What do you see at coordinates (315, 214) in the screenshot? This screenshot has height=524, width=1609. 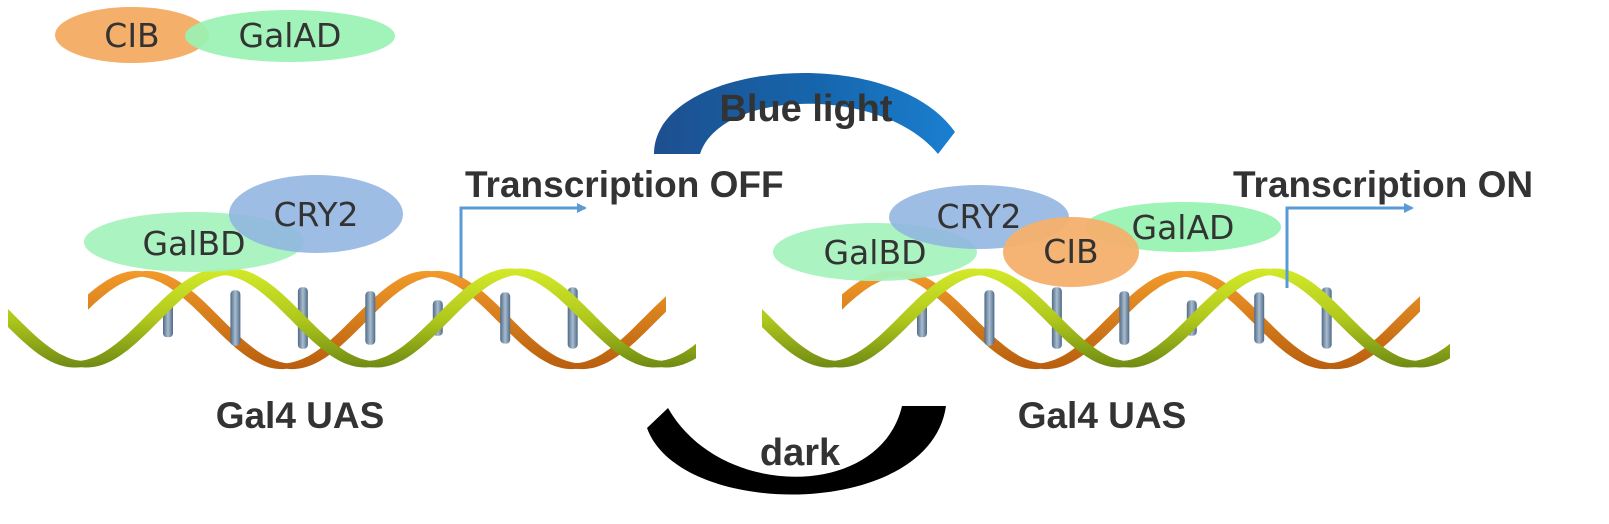 I see `left-cry2-label: CRY2` at bounding box center [315, 214].